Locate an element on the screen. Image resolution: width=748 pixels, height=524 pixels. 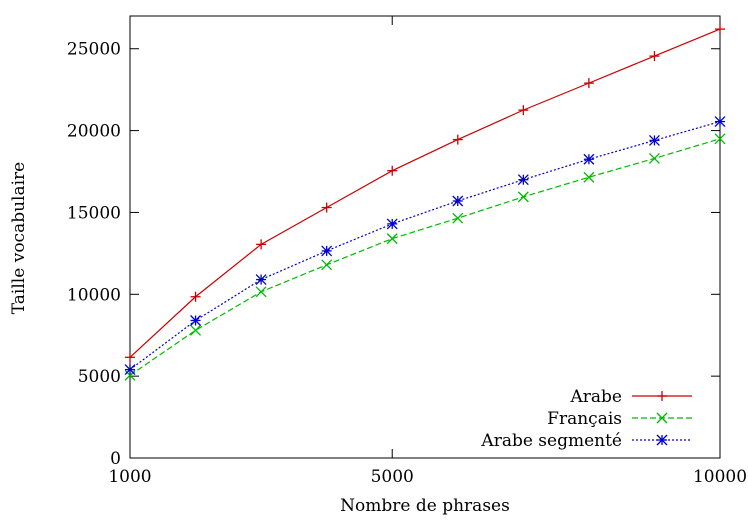
y-tick-label: 10000 is located at coordinates (94, 295).